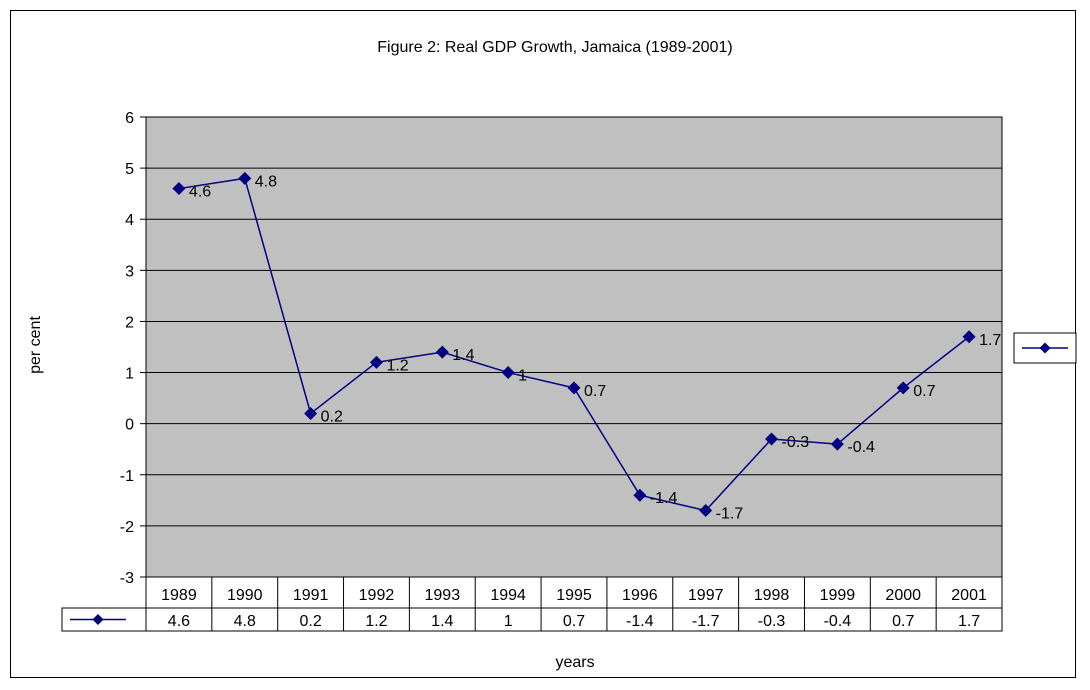 The image size is (1090, 690). I want to click on y-tick-label: 0, so click(129, 425).